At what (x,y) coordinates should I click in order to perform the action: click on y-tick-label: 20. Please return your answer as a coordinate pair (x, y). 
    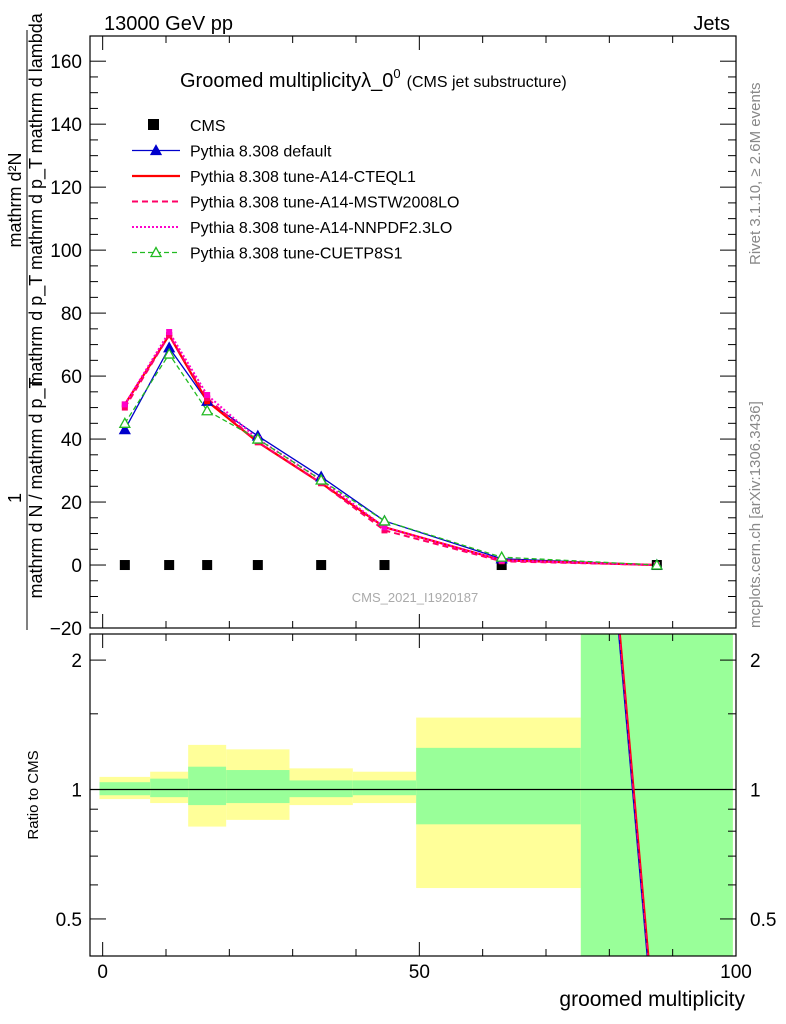
    Looking at the image, I should click on (71, 503).